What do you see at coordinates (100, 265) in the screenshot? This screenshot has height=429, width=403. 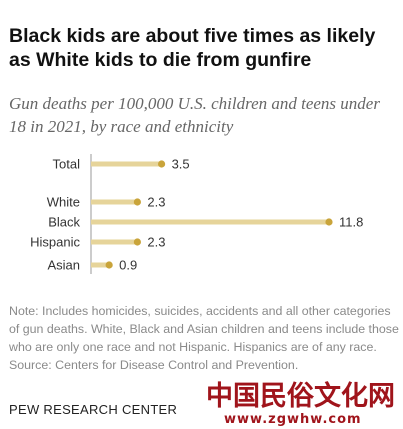 I see `bar-asian` at bounding box center [100, 265].